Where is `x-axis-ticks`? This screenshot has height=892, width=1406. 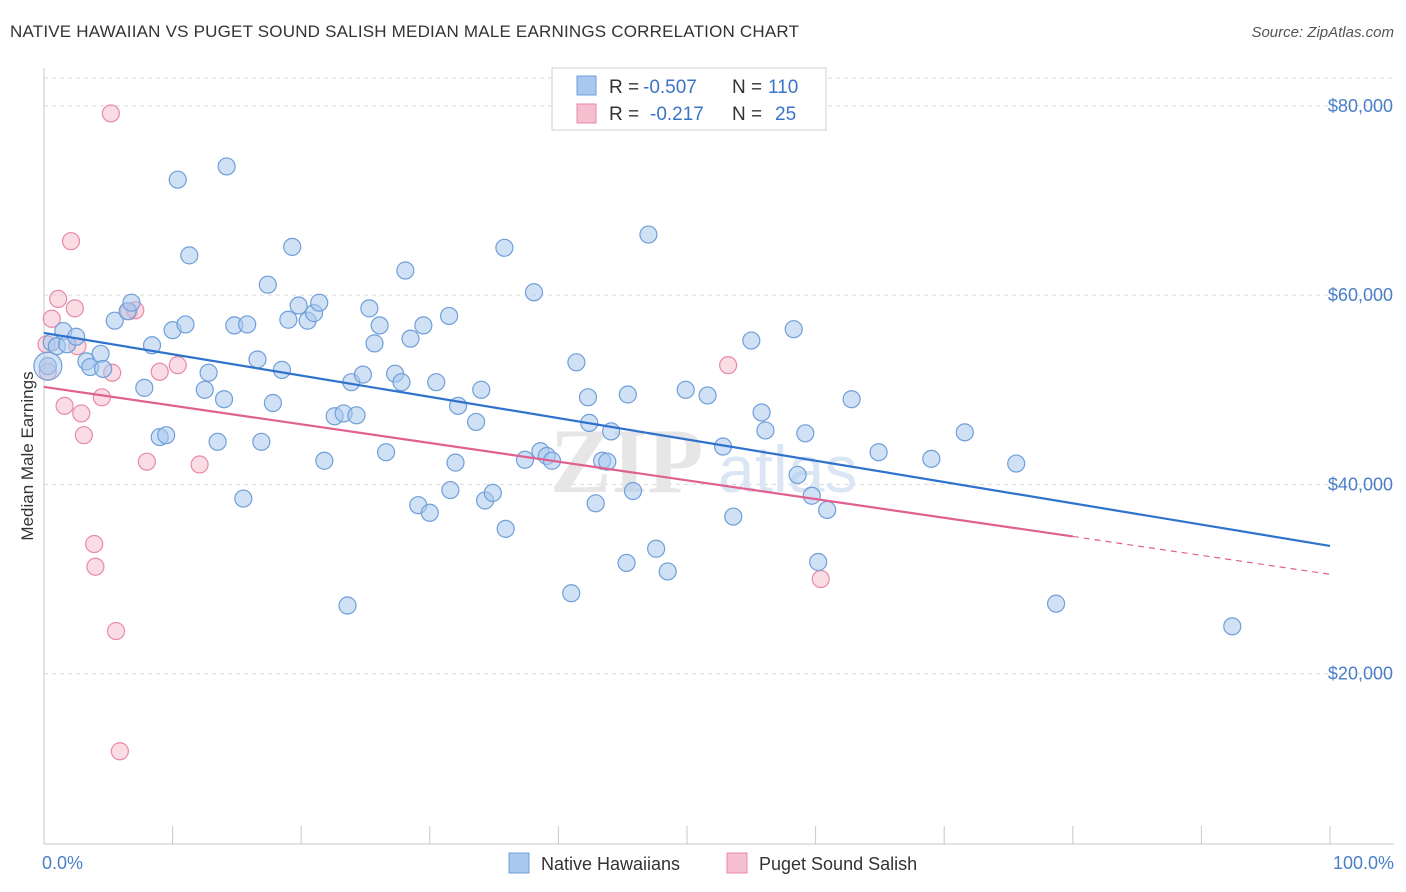
x-axis-ticks is located at coordinates (687, 835).